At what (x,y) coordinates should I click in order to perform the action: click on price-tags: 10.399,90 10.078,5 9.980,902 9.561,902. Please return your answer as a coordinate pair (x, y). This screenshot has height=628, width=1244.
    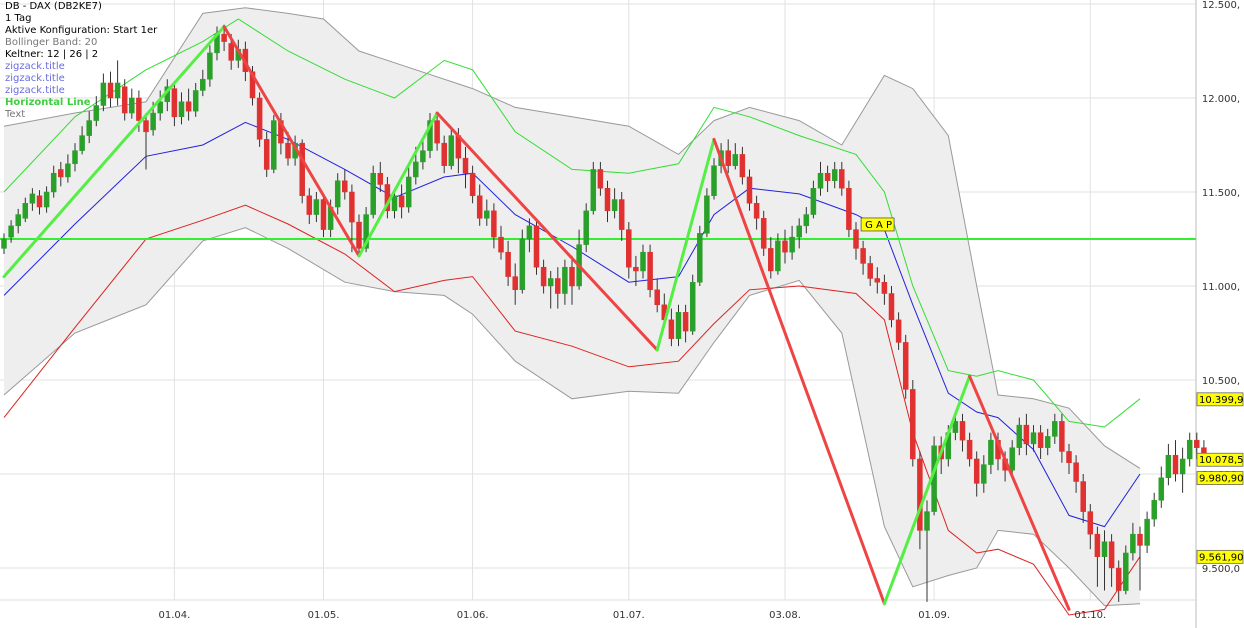
    Looking at the image, I should click on (1220, 478).